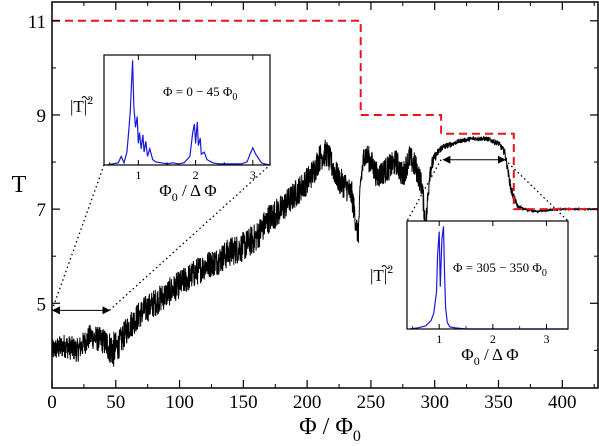 The width and height of the screenshot is (599, 446). I want to click on inset-bottom-annotation-text: Φ = 305 − 350 Φ, so click(497, 267).